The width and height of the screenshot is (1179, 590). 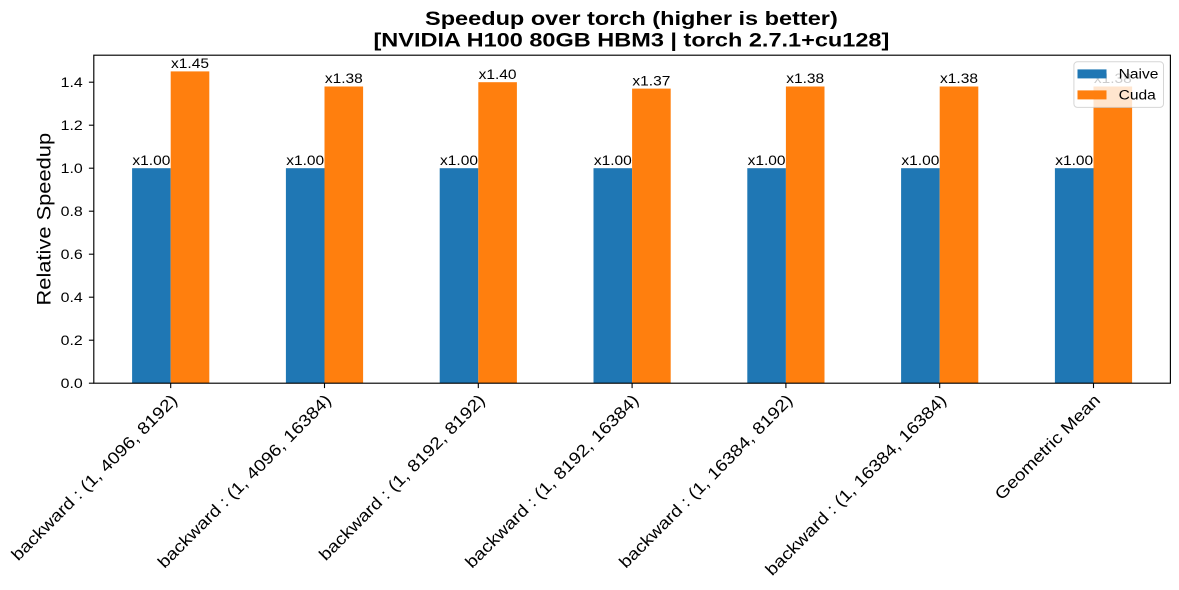 What do you see at coordinates (190, 64) in the screenshot?
I see `svg-text: x1.45` at bounding box center [190, 64].